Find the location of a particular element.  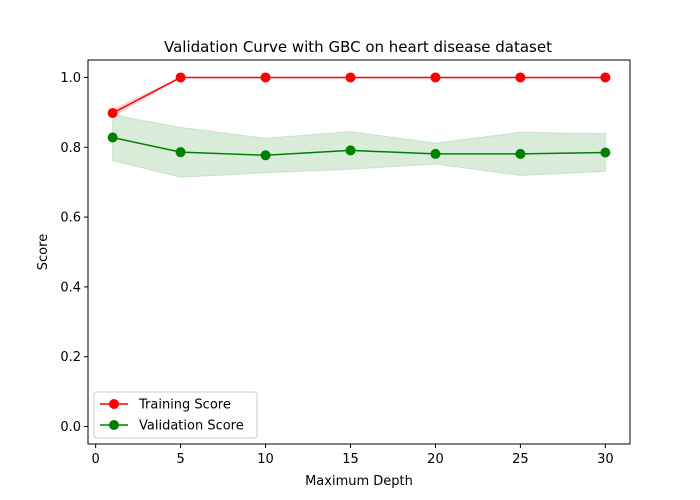

series-markers is located at coordinates (359, 116).